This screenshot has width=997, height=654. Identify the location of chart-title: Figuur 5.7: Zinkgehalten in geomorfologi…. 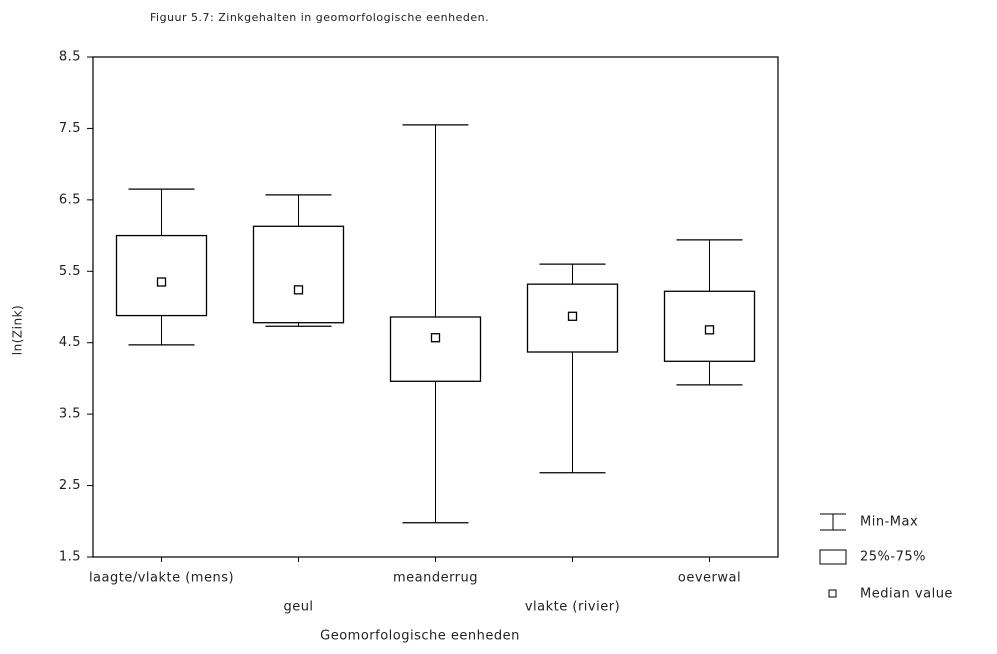
(319, 17).